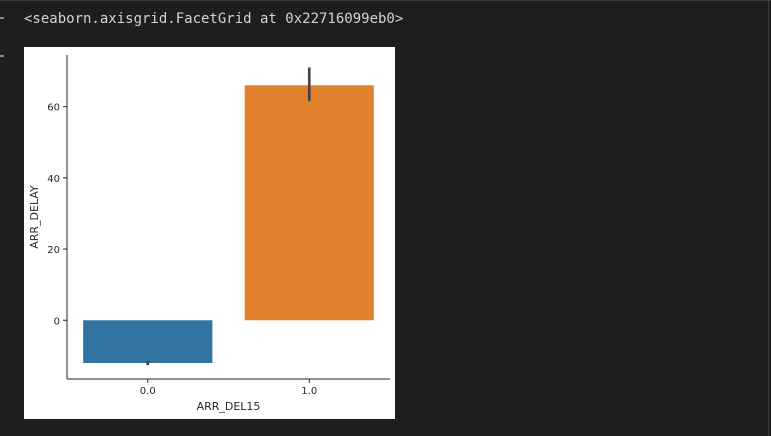 The image size is (771, 436). Describe the element at coordinates (228, 216) in the screenshot. I see `error-bars-group` at that location.